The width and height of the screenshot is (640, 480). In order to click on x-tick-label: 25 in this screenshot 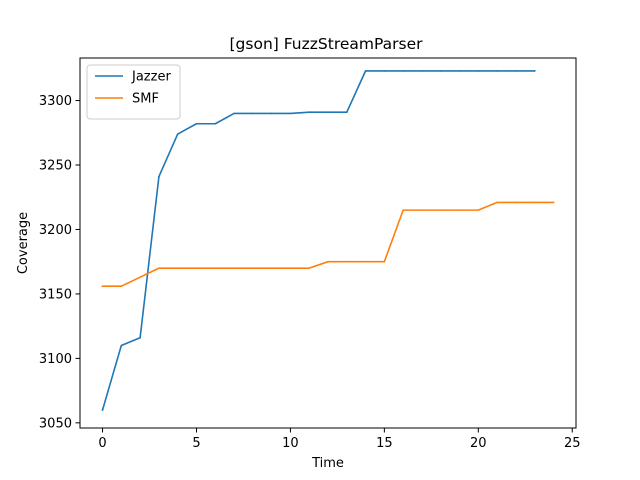, I will do `click(572, 443)`.